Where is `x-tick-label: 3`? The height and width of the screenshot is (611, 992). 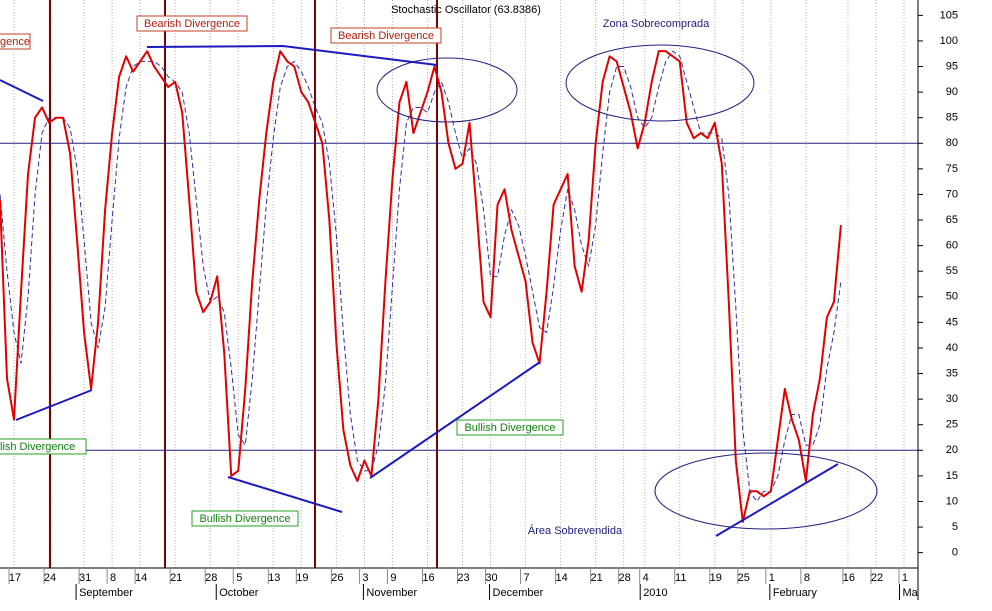
x-tick-label: 3 is located at coordinates (365, 578).